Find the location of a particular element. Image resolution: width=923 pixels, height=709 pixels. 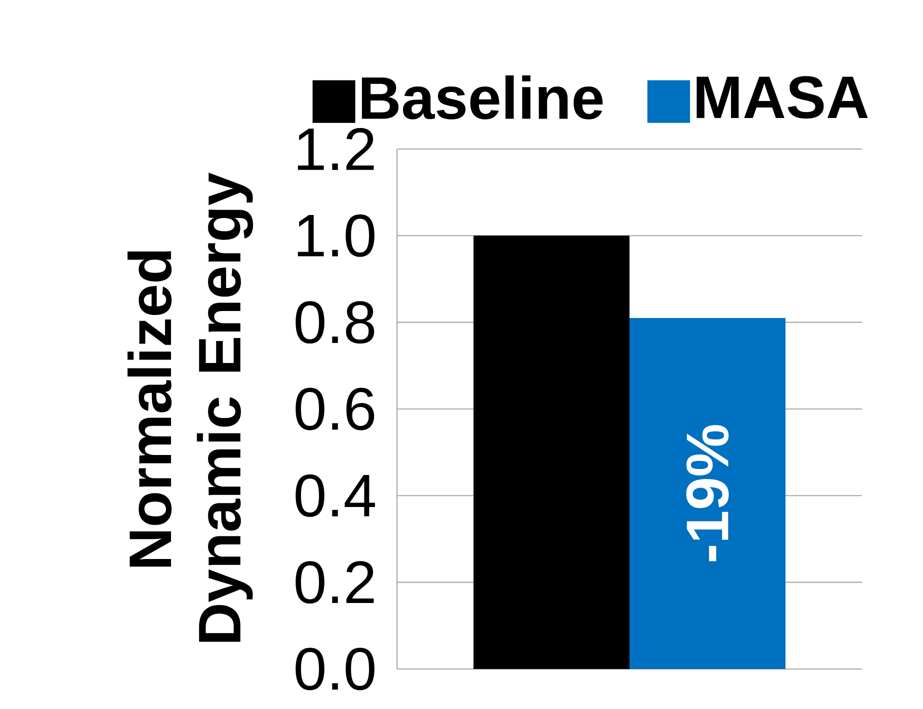

y-tick-label: 0.8 is located at coordinates (335, 322).